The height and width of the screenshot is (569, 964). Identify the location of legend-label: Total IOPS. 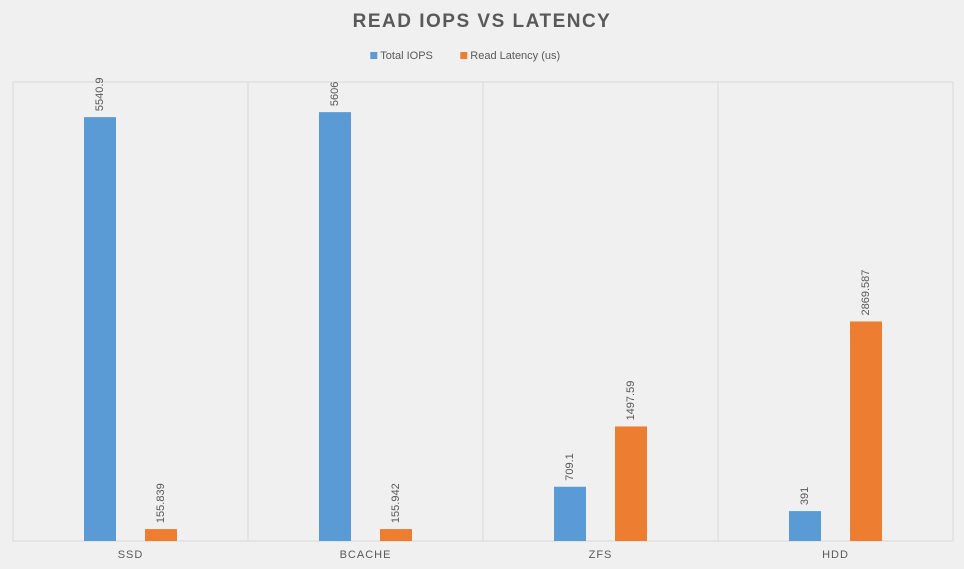
(406, 56).